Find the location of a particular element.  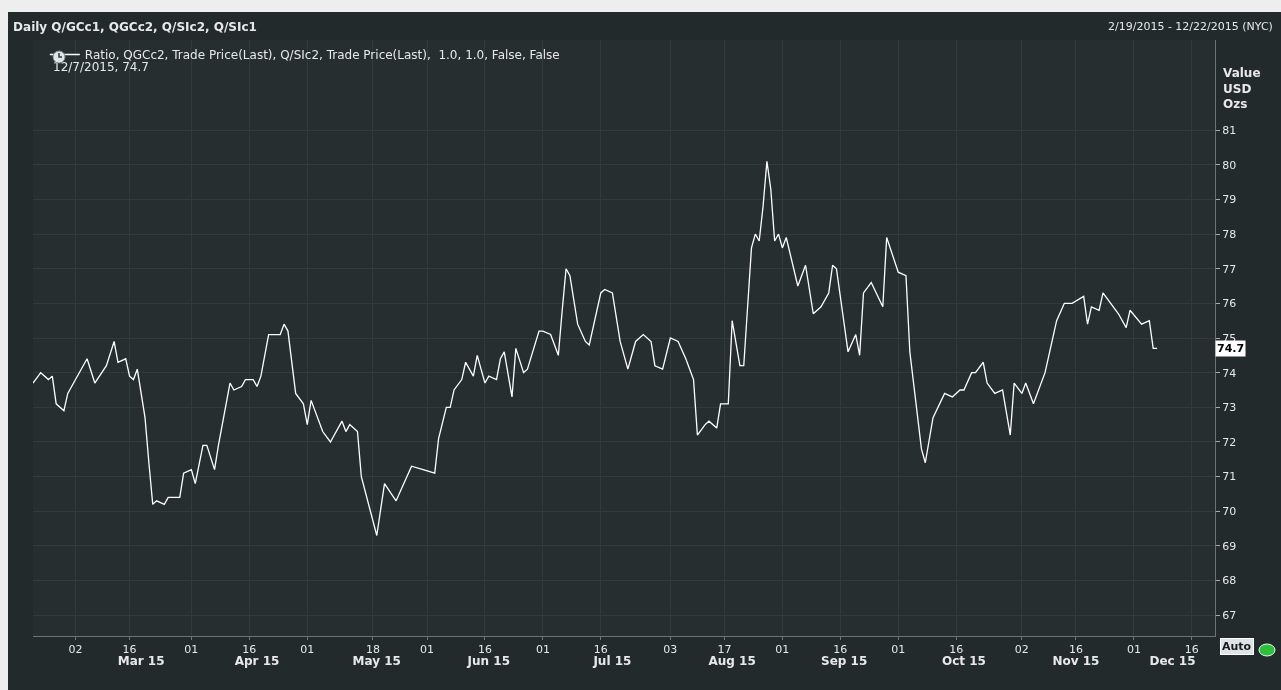

x2-tick-label: Aug 15 is located at coordinates (732, 661).